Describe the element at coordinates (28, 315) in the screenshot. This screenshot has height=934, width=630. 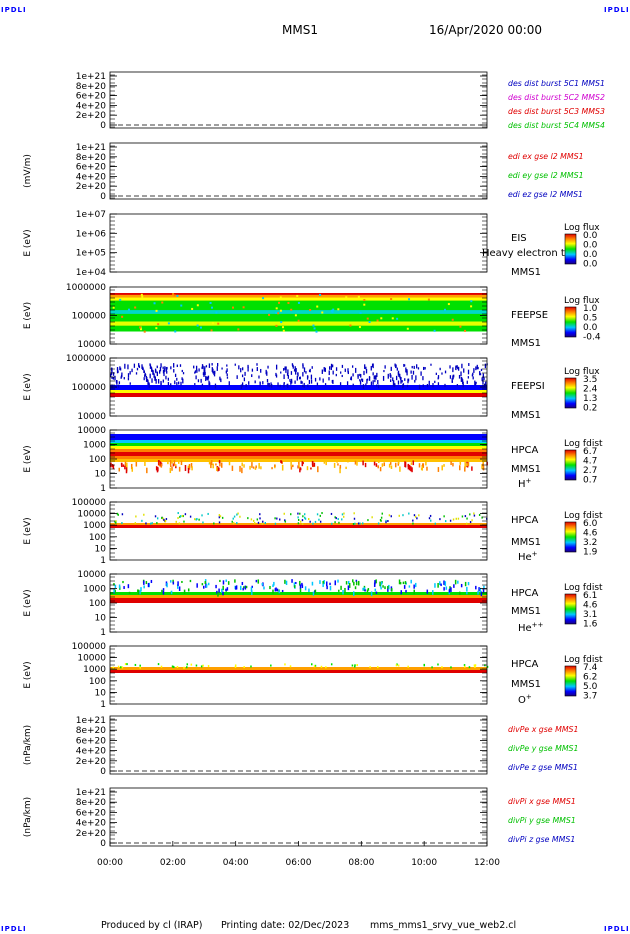
I see `y-axis-label: E (eV)` at that location.